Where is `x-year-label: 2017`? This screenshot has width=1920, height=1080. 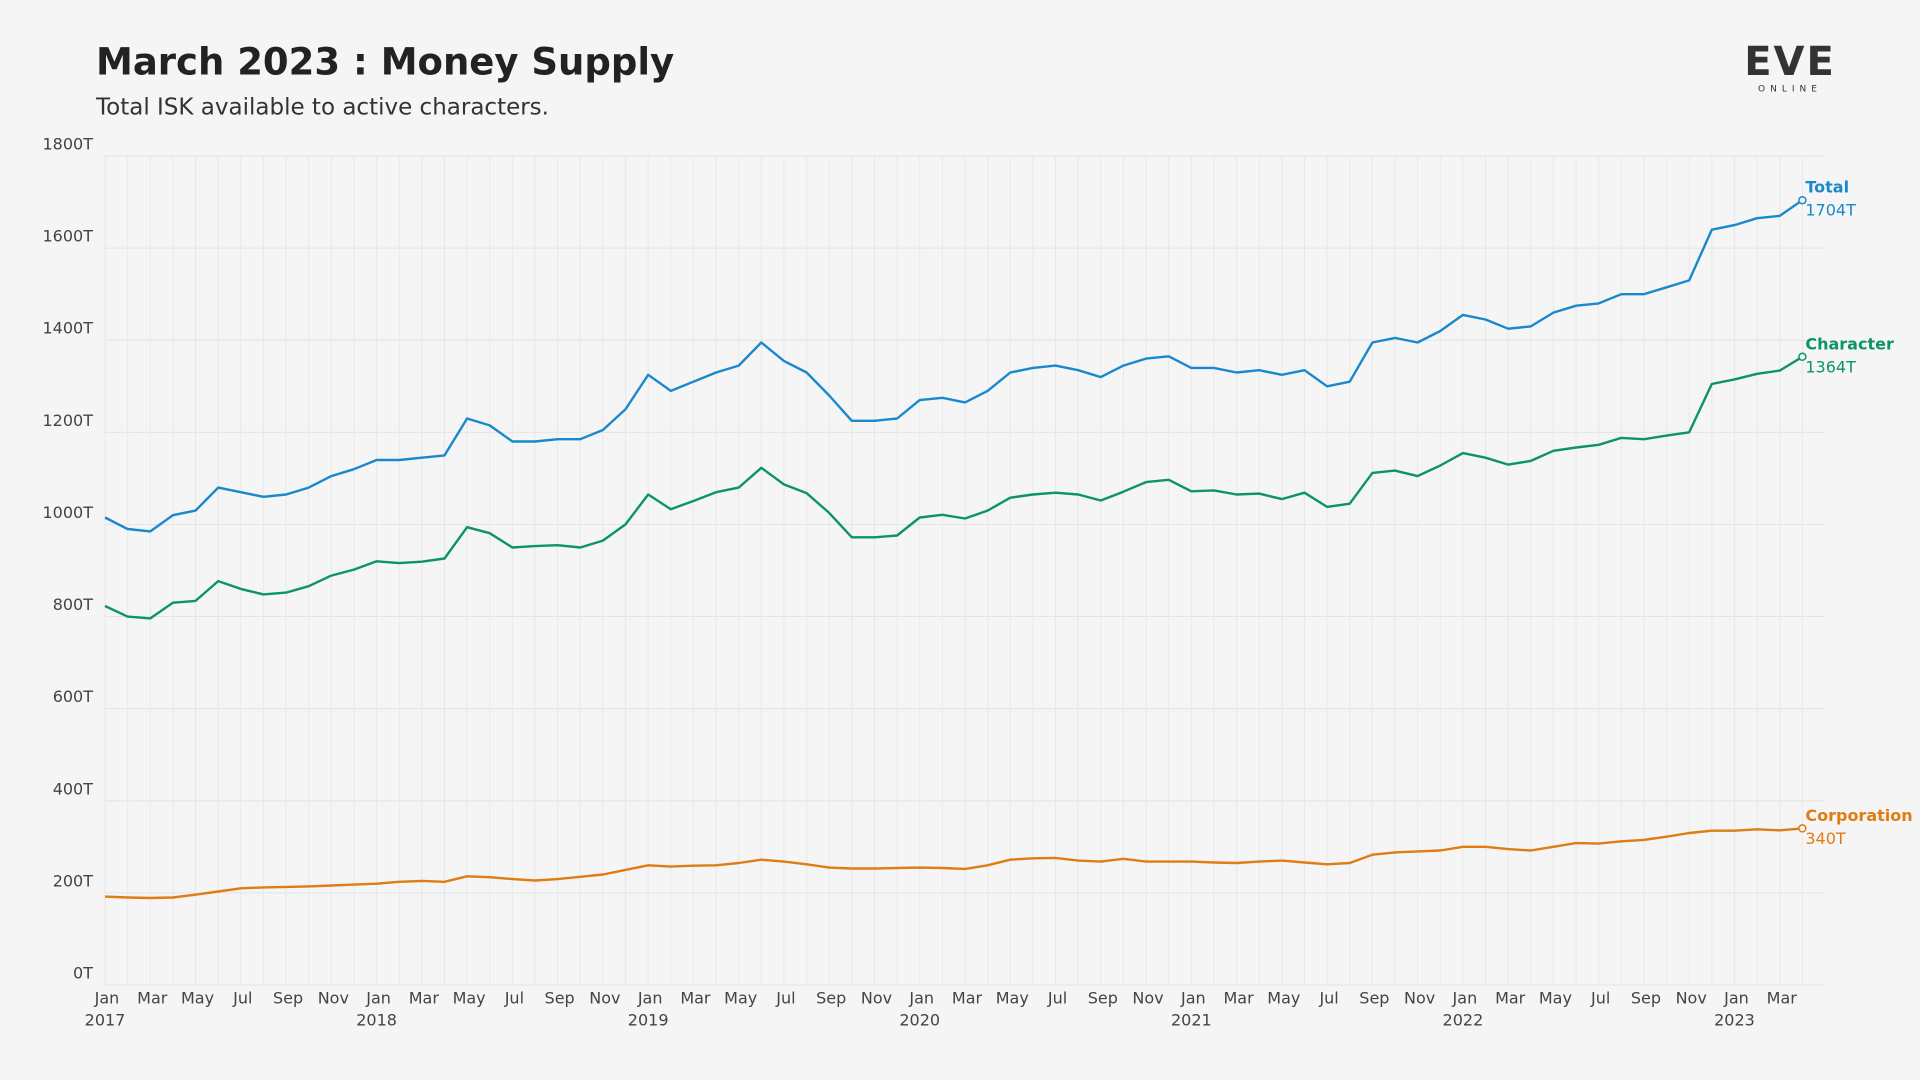
x-year-label: 2017 is located at coordinates (105, 1020).